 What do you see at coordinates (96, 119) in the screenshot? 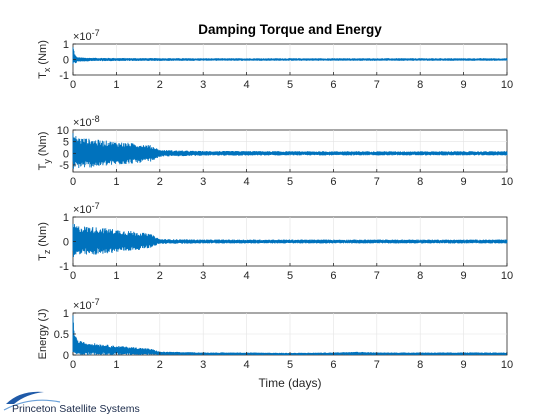
I see `y-exponent-power: -8` at bounding box center [96, 119].